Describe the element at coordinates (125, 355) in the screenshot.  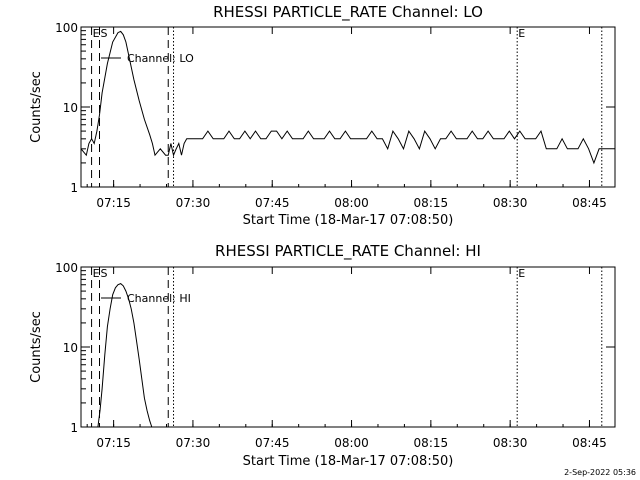
I see `series-line-hi` at that location.